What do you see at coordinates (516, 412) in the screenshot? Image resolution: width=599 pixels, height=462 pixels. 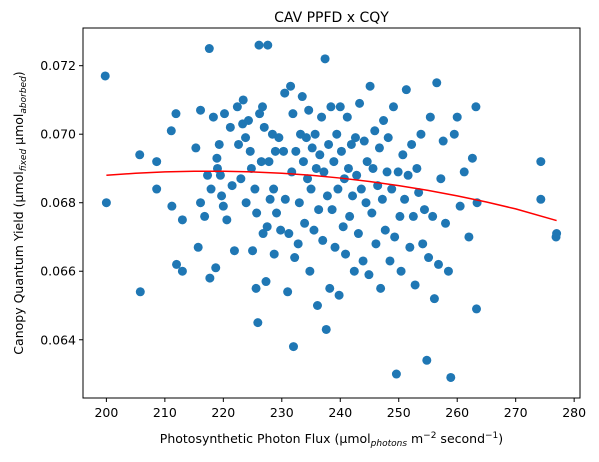 I see `x-tick-label: 270` at bounding box center [516, 412].